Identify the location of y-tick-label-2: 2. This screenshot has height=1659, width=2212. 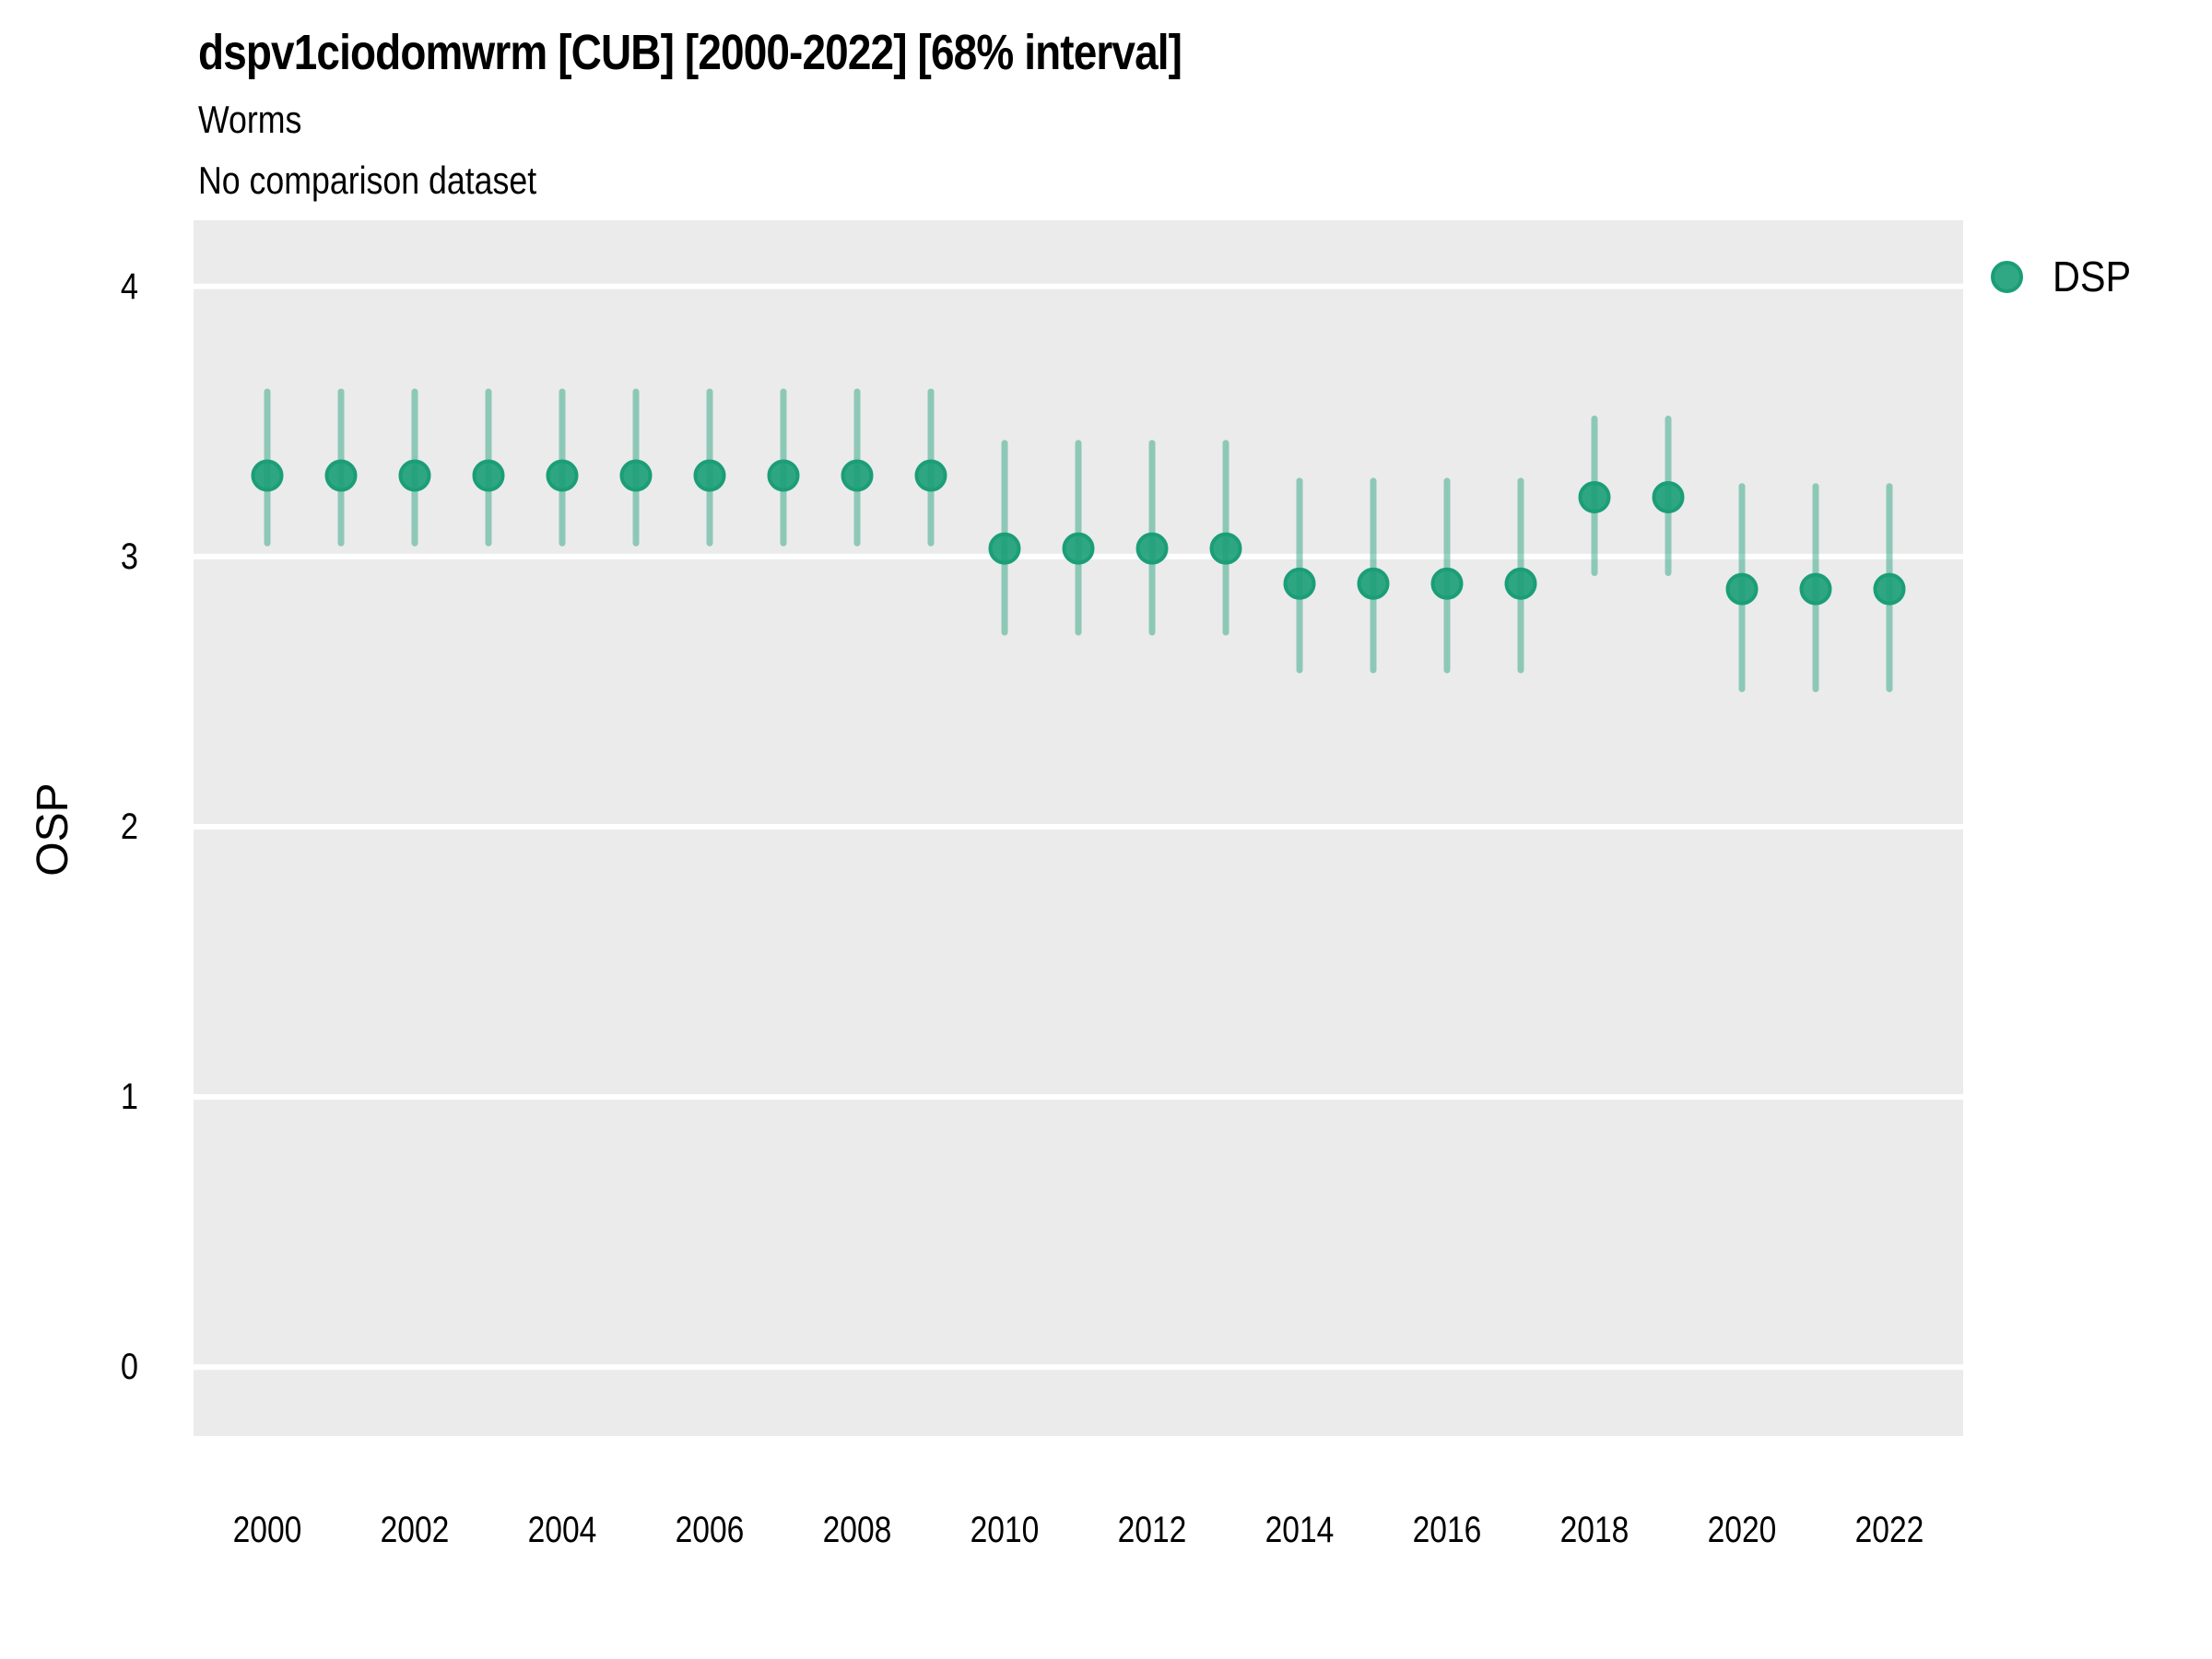
(129, 827).